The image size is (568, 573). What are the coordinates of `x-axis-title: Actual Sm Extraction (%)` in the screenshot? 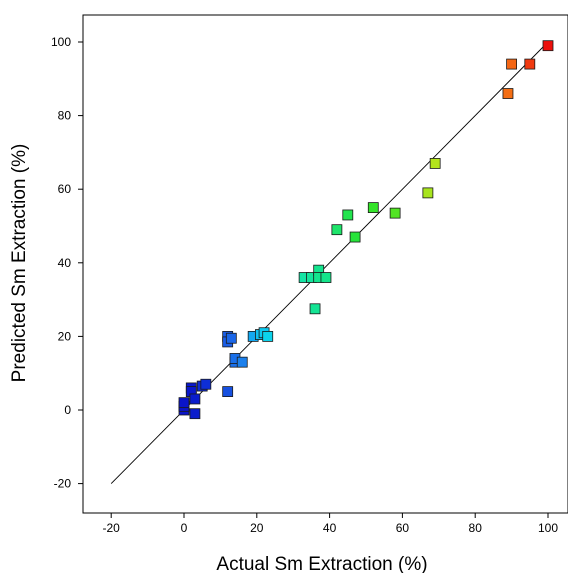 It's located at (321, 563).